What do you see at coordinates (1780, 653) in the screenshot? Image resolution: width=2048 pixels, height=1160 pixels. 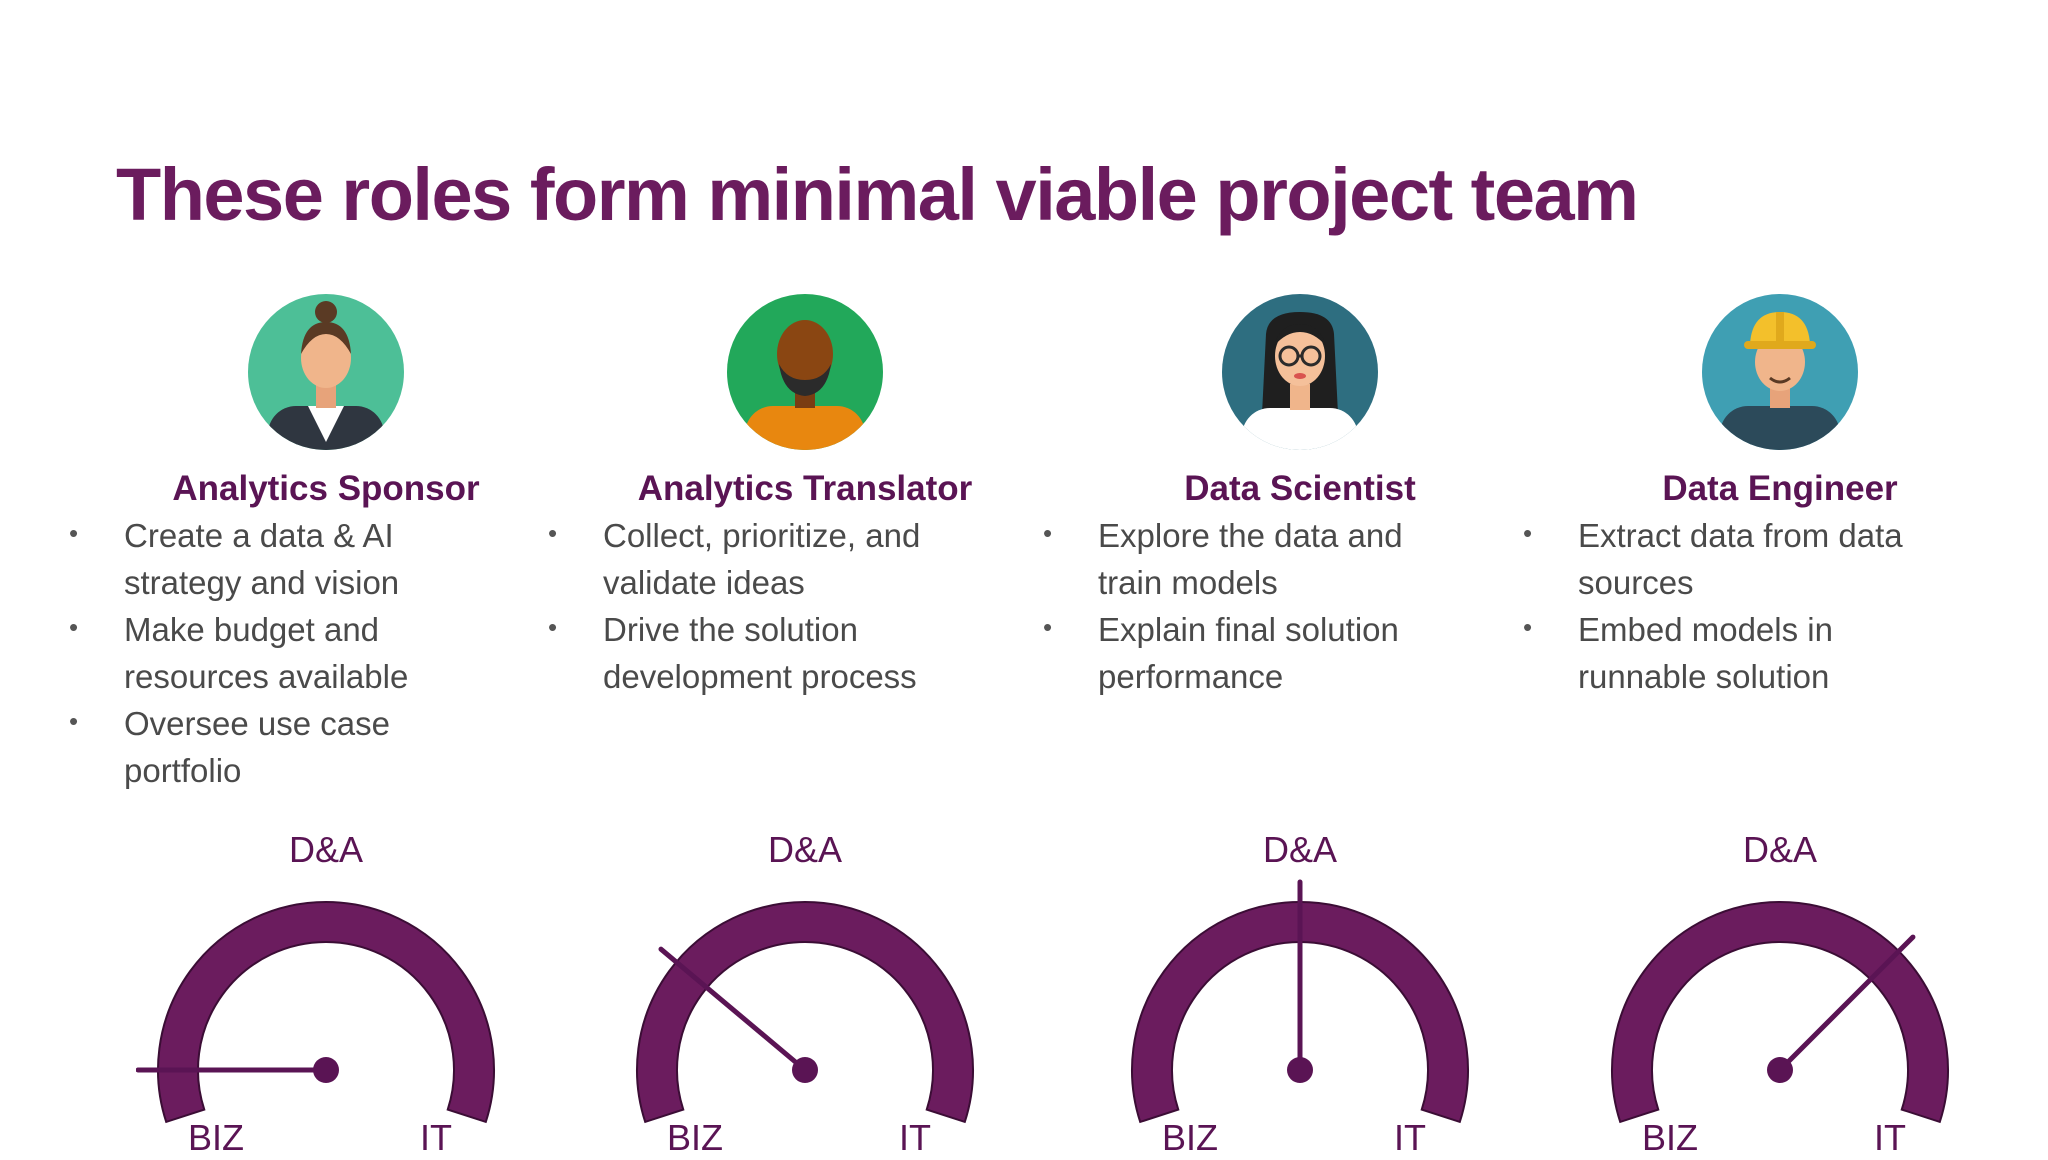 I see `bullet-item: • Embed models in runnable solution` at bounding box center [1780, 653].